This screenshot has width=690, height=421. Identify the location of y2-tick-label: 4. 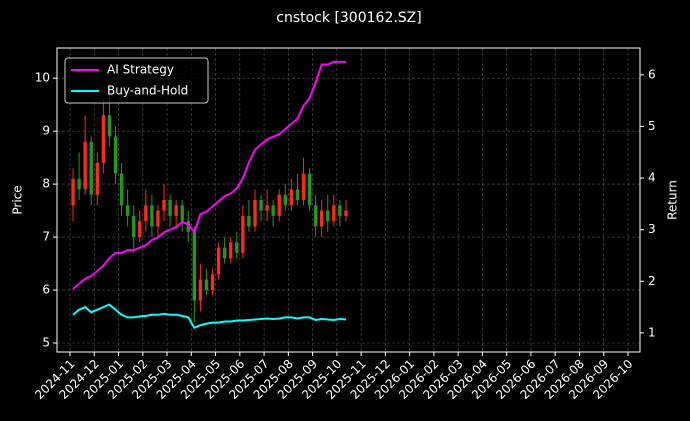
(652, 178).